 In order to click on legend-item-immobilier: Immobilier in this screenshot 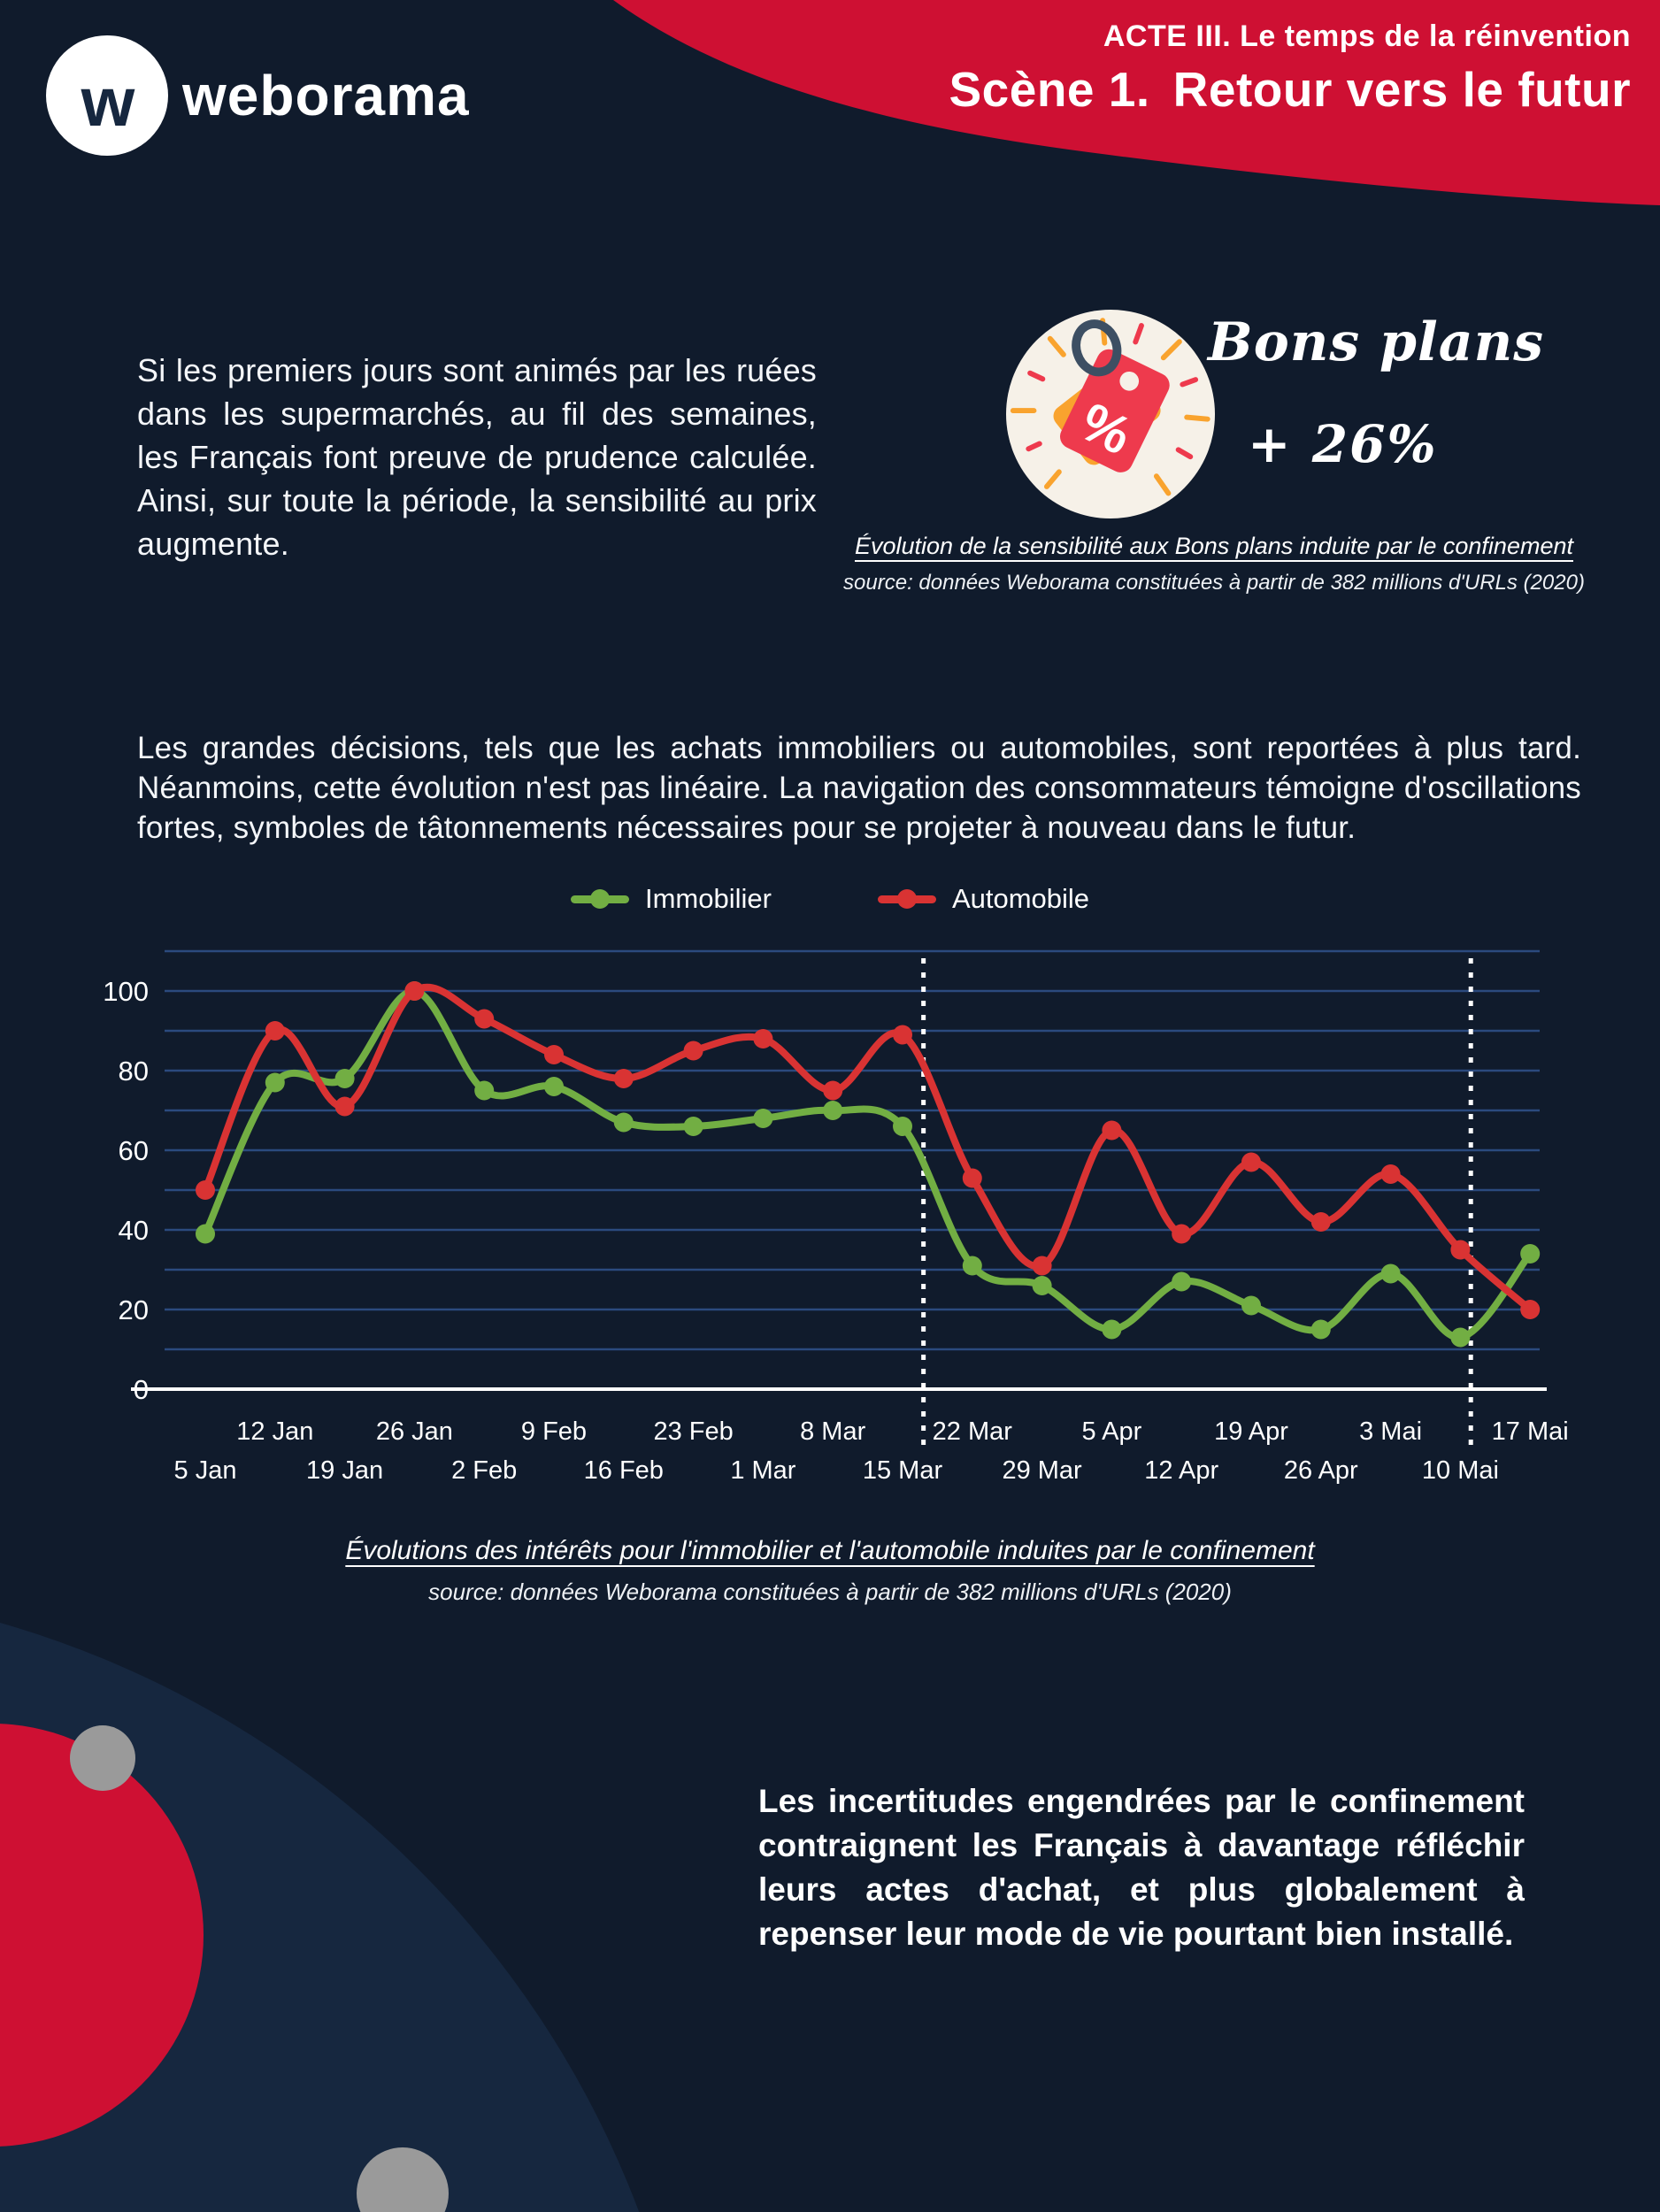, I will do `click(671, 899)`.